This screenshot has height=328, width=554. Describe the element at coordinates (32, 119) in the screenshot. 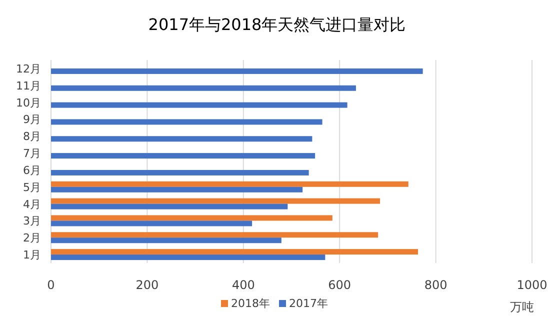

I see `y-tick-label: 9月` at that location.